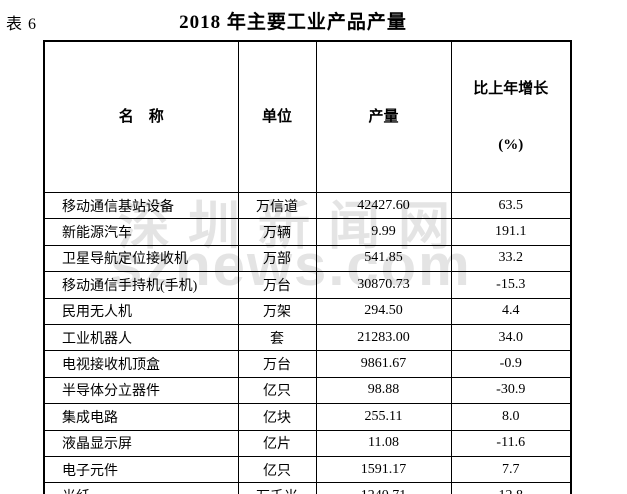  What do you see at coordinates (383, 488) in the screenshot?
I see `cell-output: 1240.71` at bounding box center [383, 488].